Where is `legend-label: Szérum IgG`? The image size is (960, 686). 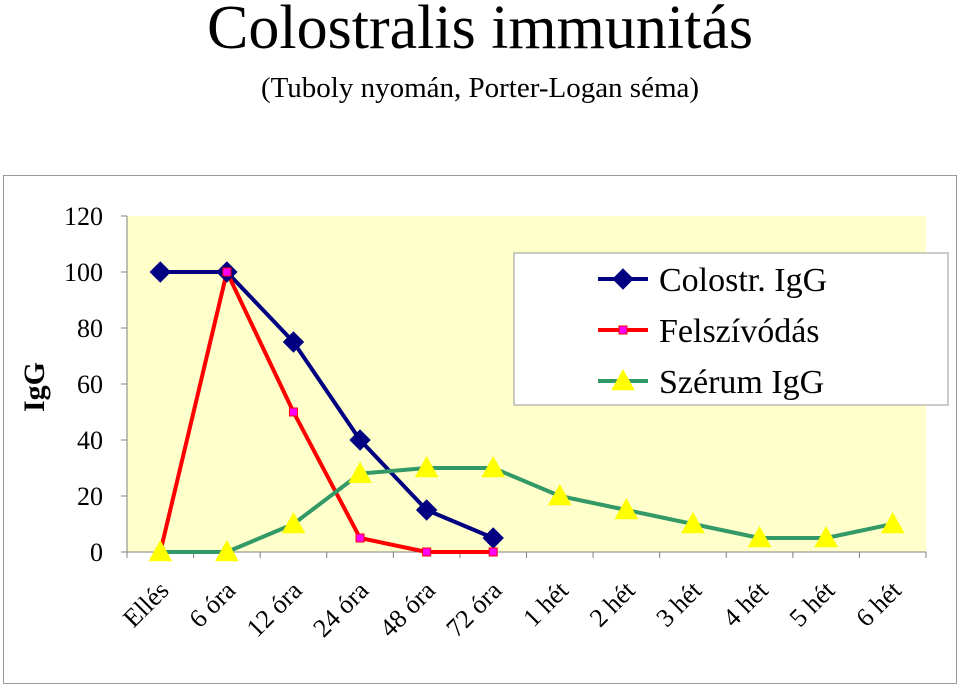
legend-label: Szérum IgG is located at coordinates (741, 382).